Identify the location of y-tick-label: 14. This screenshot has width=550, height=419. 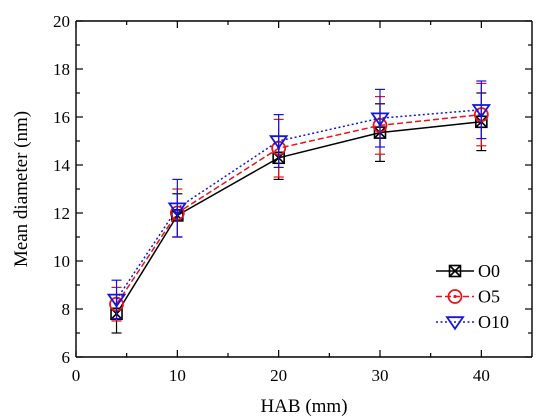
(62, 165).